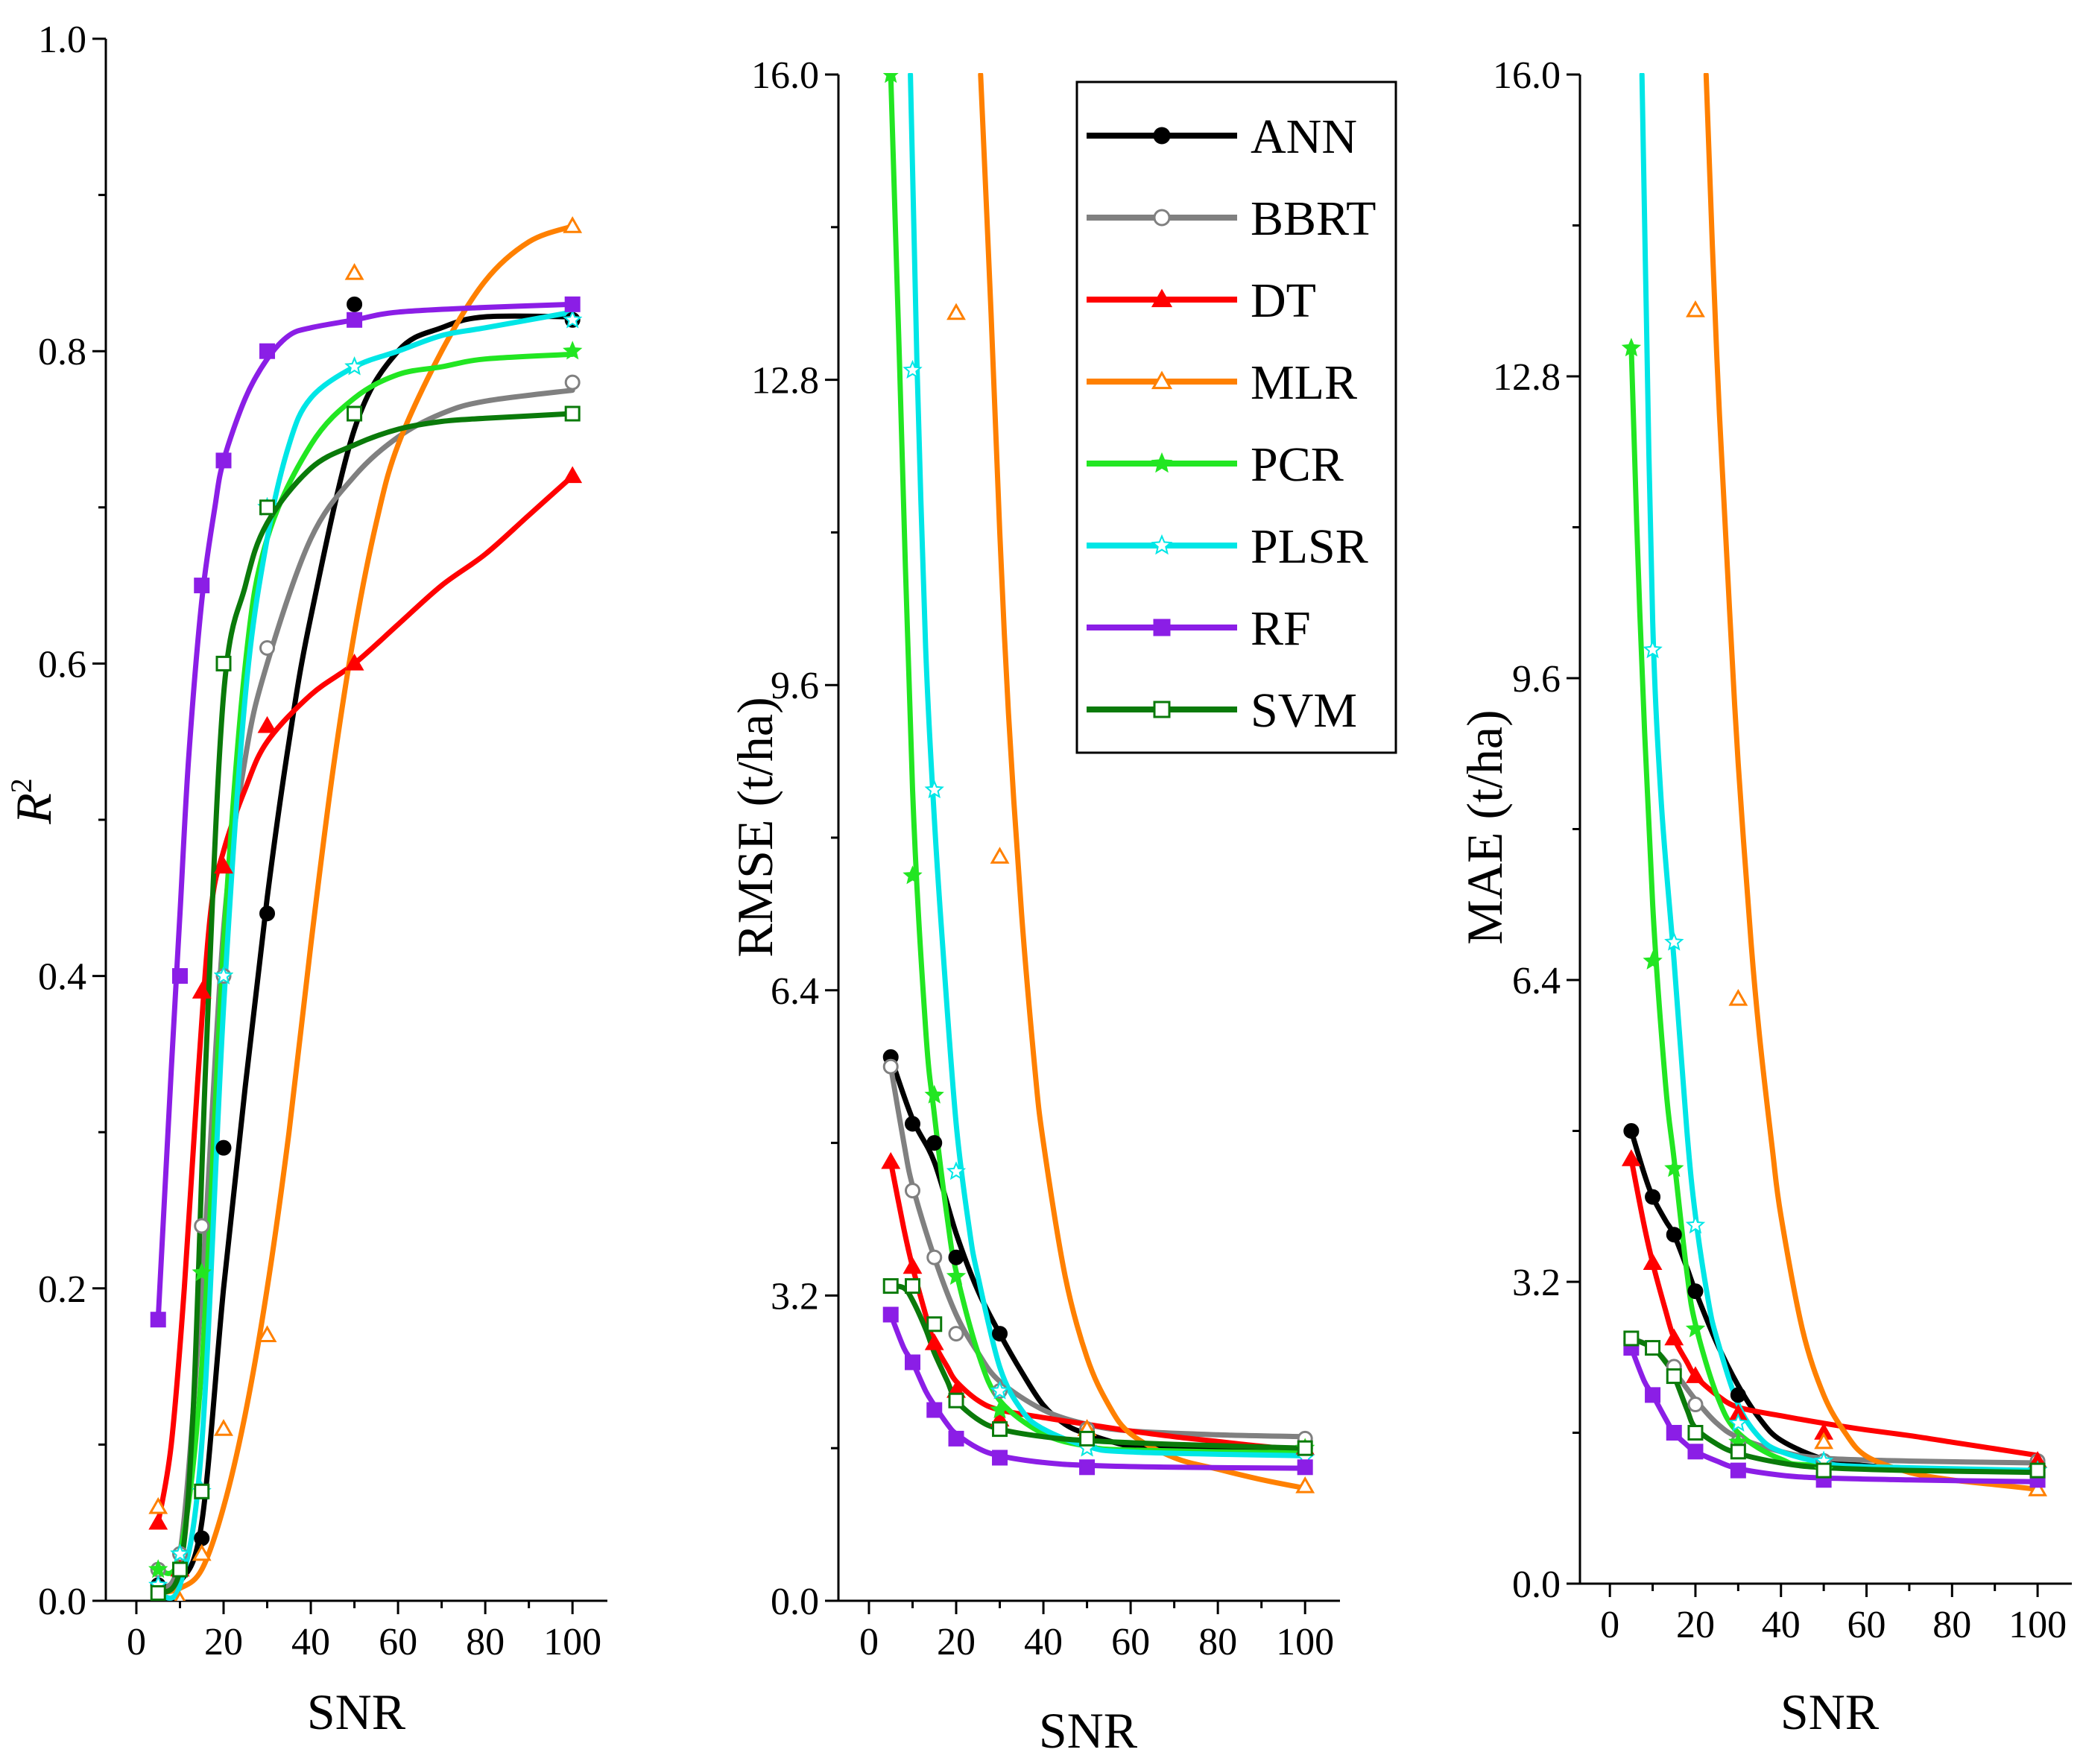 The width and height of the screenshot is (2083, 1764). What do you see at coordinates (1227, 546) in the screenshot?
I see `legend-item-plsr: PLSR` at bounding box center [1227, 546].